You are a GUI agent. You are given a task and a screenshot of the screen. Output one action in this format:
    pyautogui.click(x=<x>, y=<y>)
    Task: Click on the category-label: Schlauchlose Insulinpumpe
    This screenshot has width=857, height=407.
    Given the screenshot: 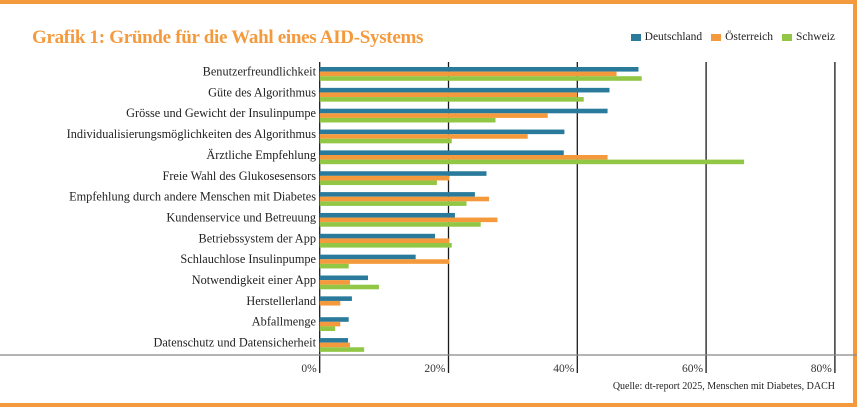 What is the action you would take?
    pyautogui.click(x=248, y=259)
    